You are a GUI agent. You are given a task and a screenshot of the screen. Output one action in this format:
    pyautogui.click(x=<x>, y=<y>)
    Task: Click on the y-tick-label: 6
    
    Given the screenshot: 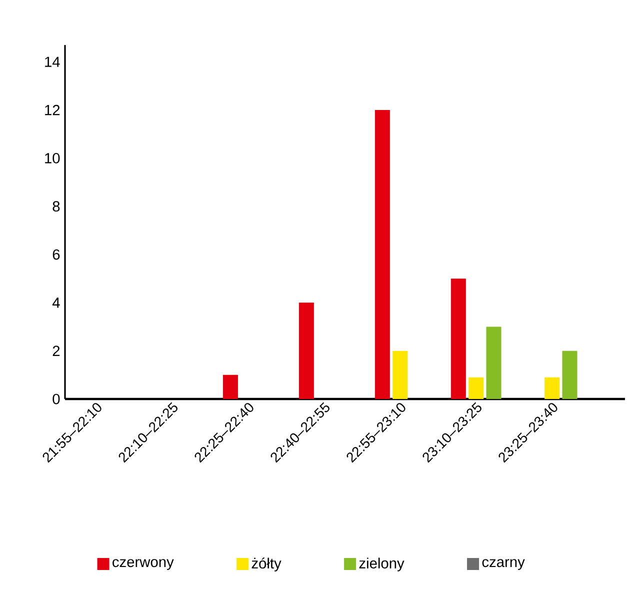 What is the action you would take?
    pyautogui.click(x=56, y=254)
    